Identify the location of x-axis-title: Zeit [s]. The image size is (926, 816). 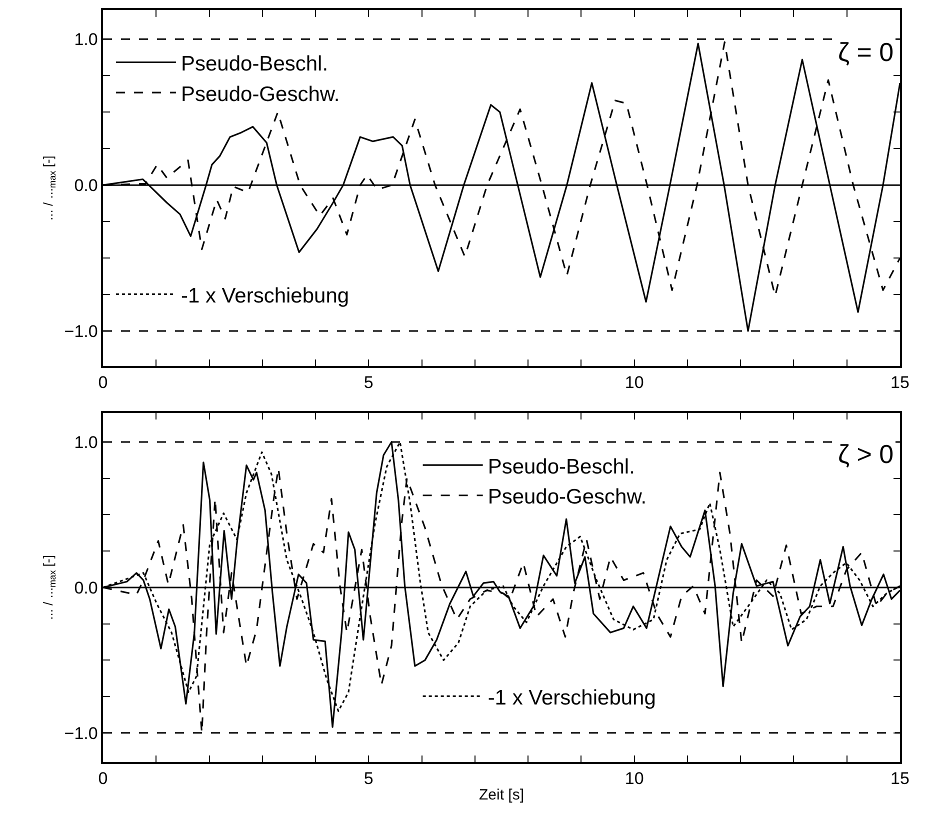
(501, 795).